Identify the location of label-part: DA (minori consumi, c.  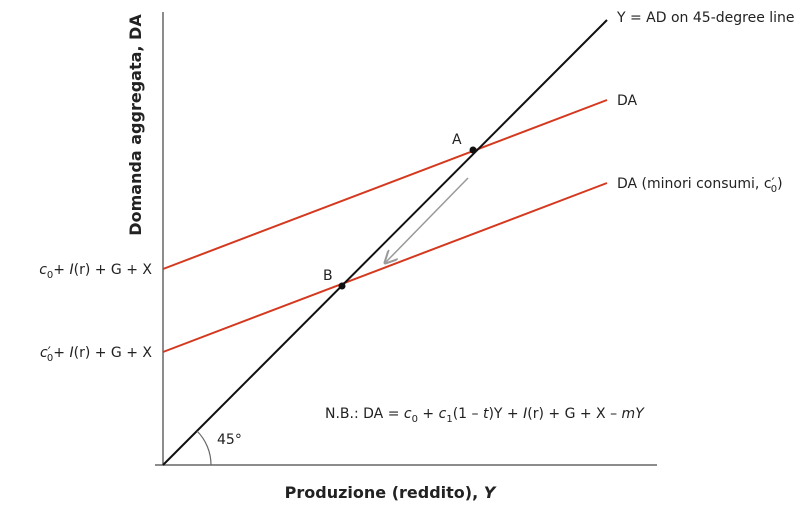
(694, 184).